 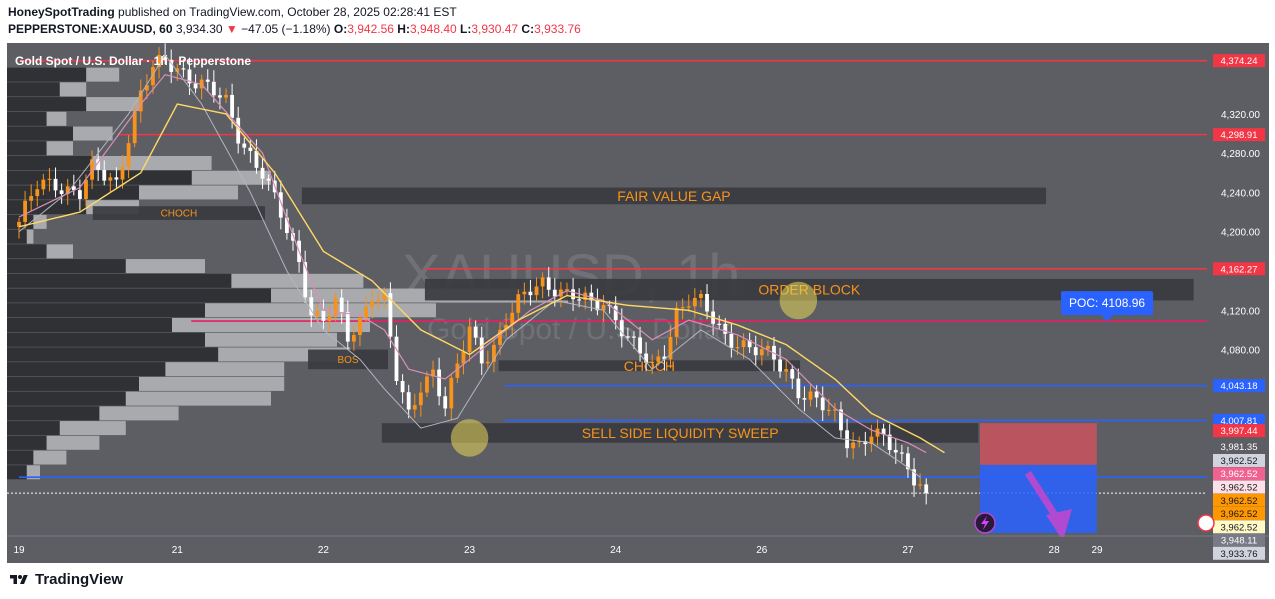 What do you see at coordinates (61, 12) in the screenshot?
I see `author-name: HoneySpotTrading` at bounding box center [61, 12].